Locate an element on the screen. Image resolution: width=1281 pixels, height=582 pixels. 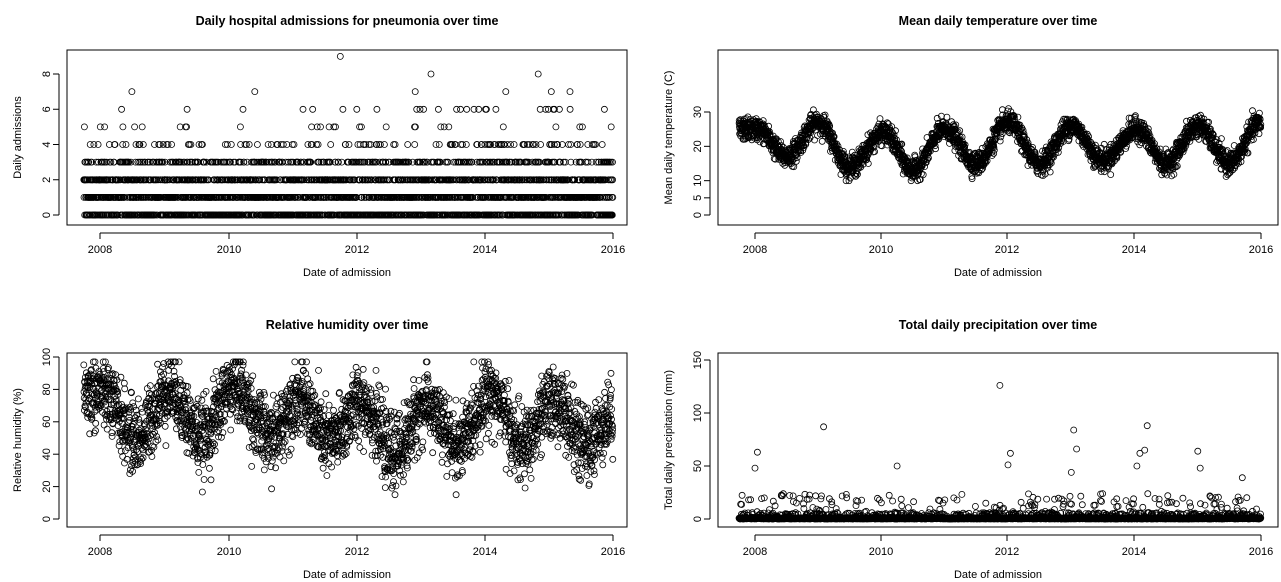
y-tick-label: 10 is located at coordinates (698, 181).